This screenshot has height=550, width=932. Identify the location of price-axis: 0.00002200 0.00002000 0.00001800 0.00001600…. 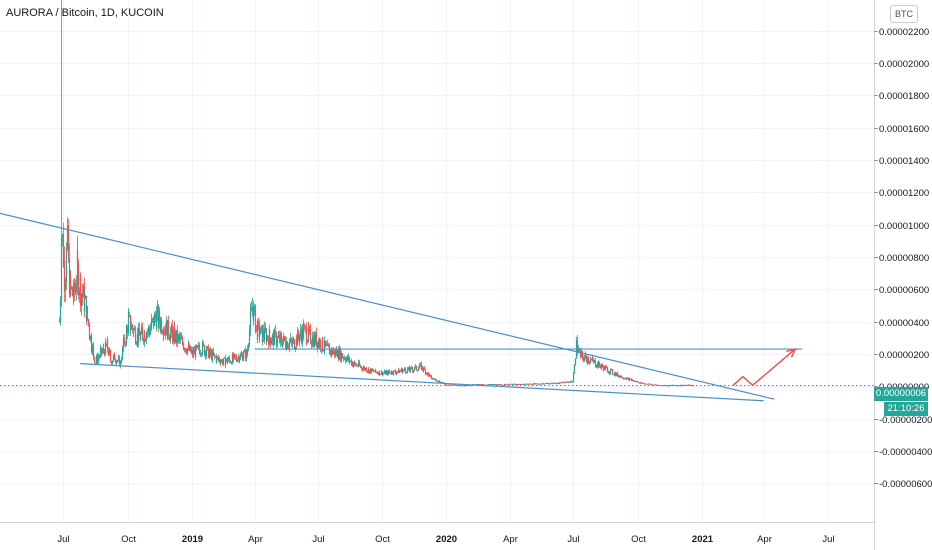
(903, 275).